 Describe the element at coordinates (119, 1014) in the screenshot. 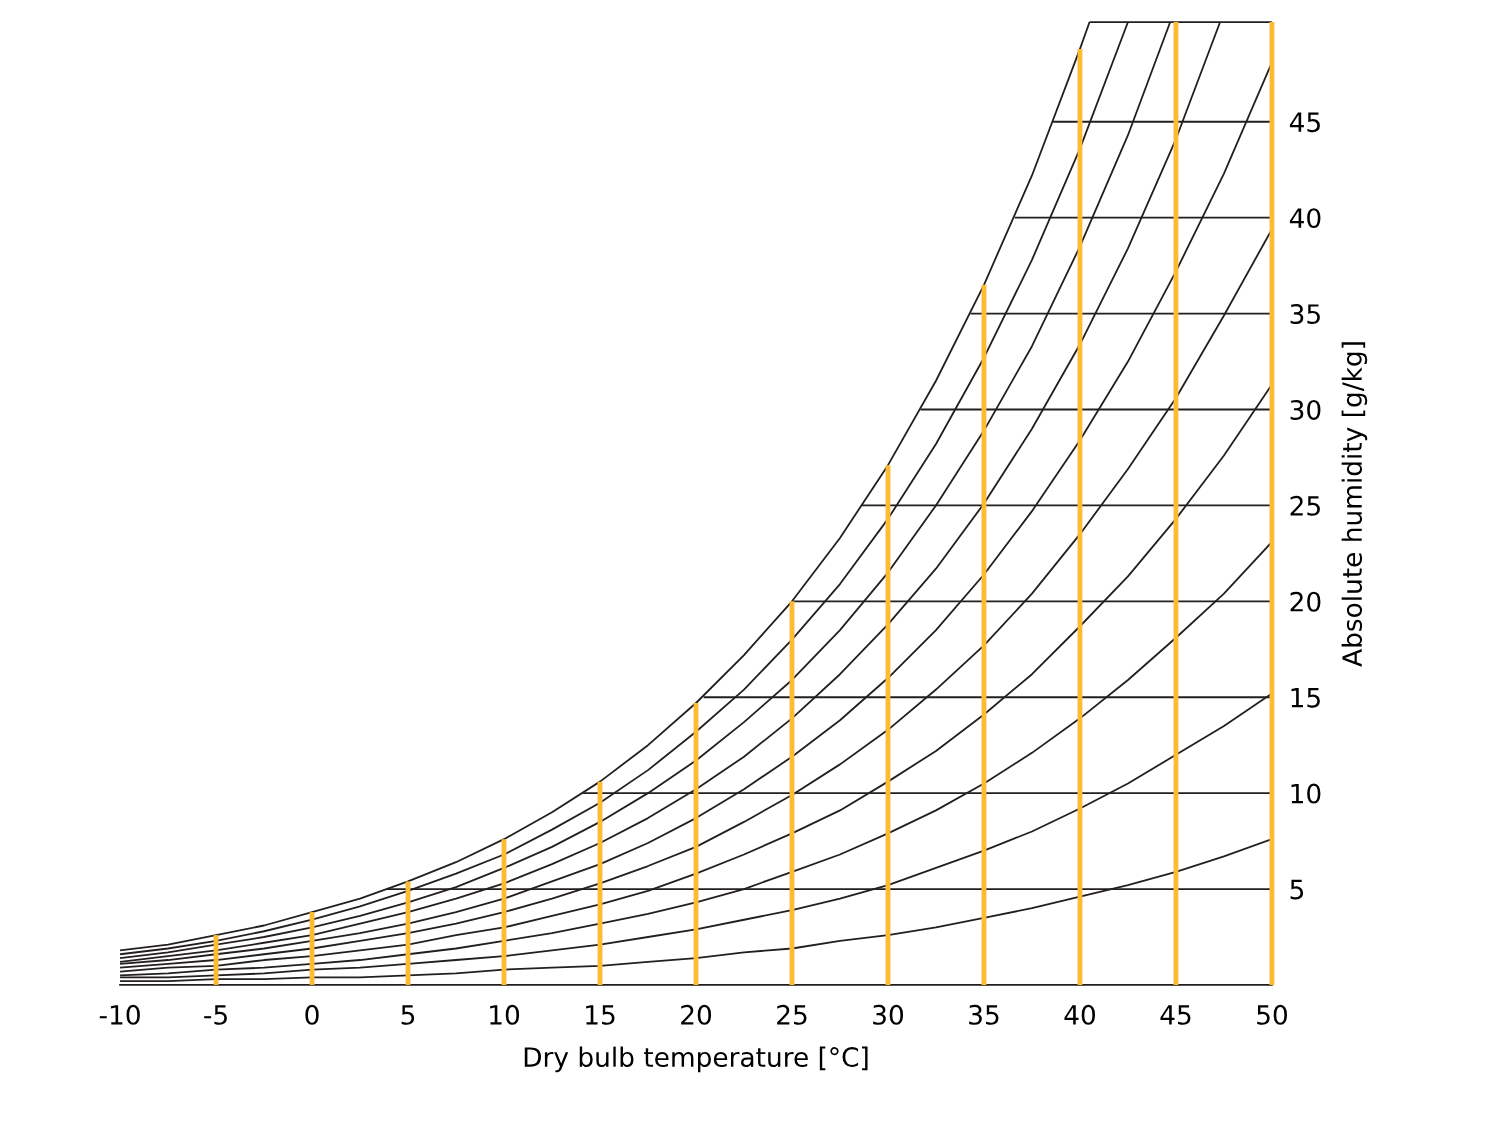

I see `x-tick-label: -10` at that location.